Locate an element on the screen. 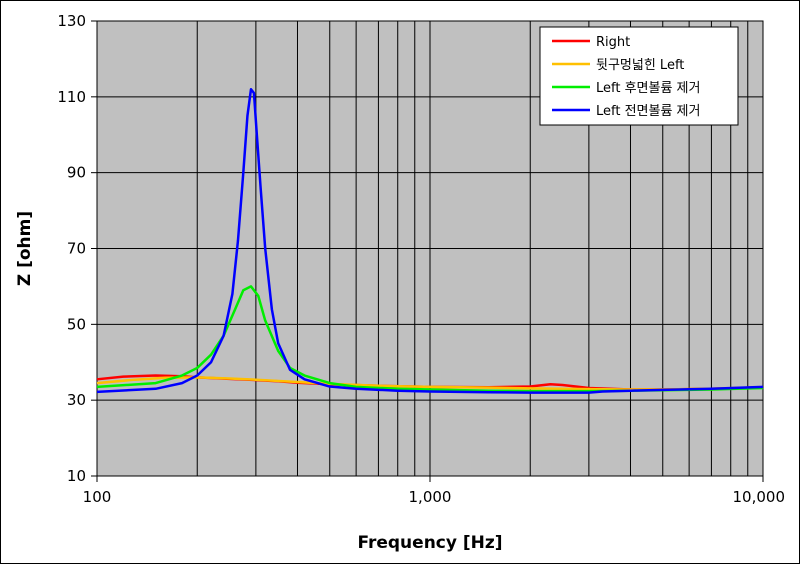 This screenshot has height=564, width=800. legend-label: 뒷구멍넓힌 Left is located at coordinates (640, 65).